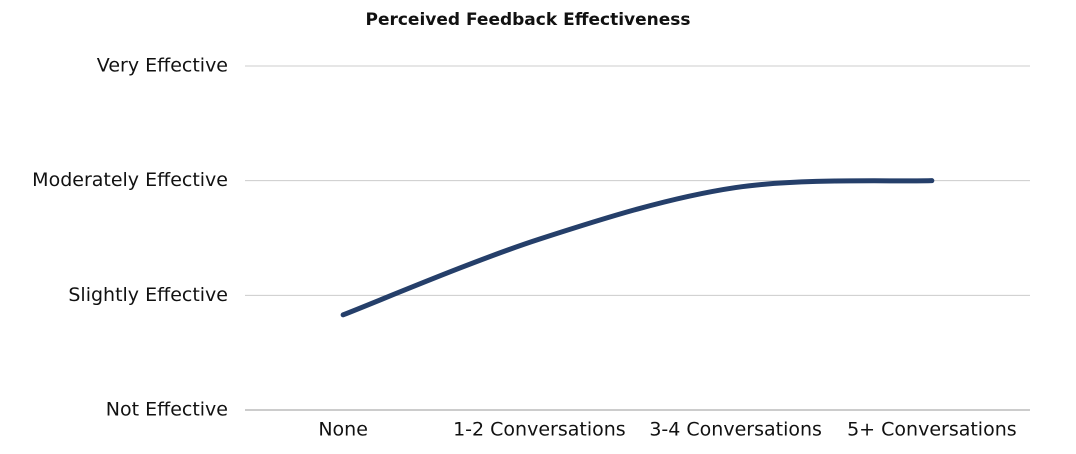  What do you see at coordinates (932, 430) in the screenshot?
I see `x-tick-label: 5+ Conversations` at bounding box center [932, 430].